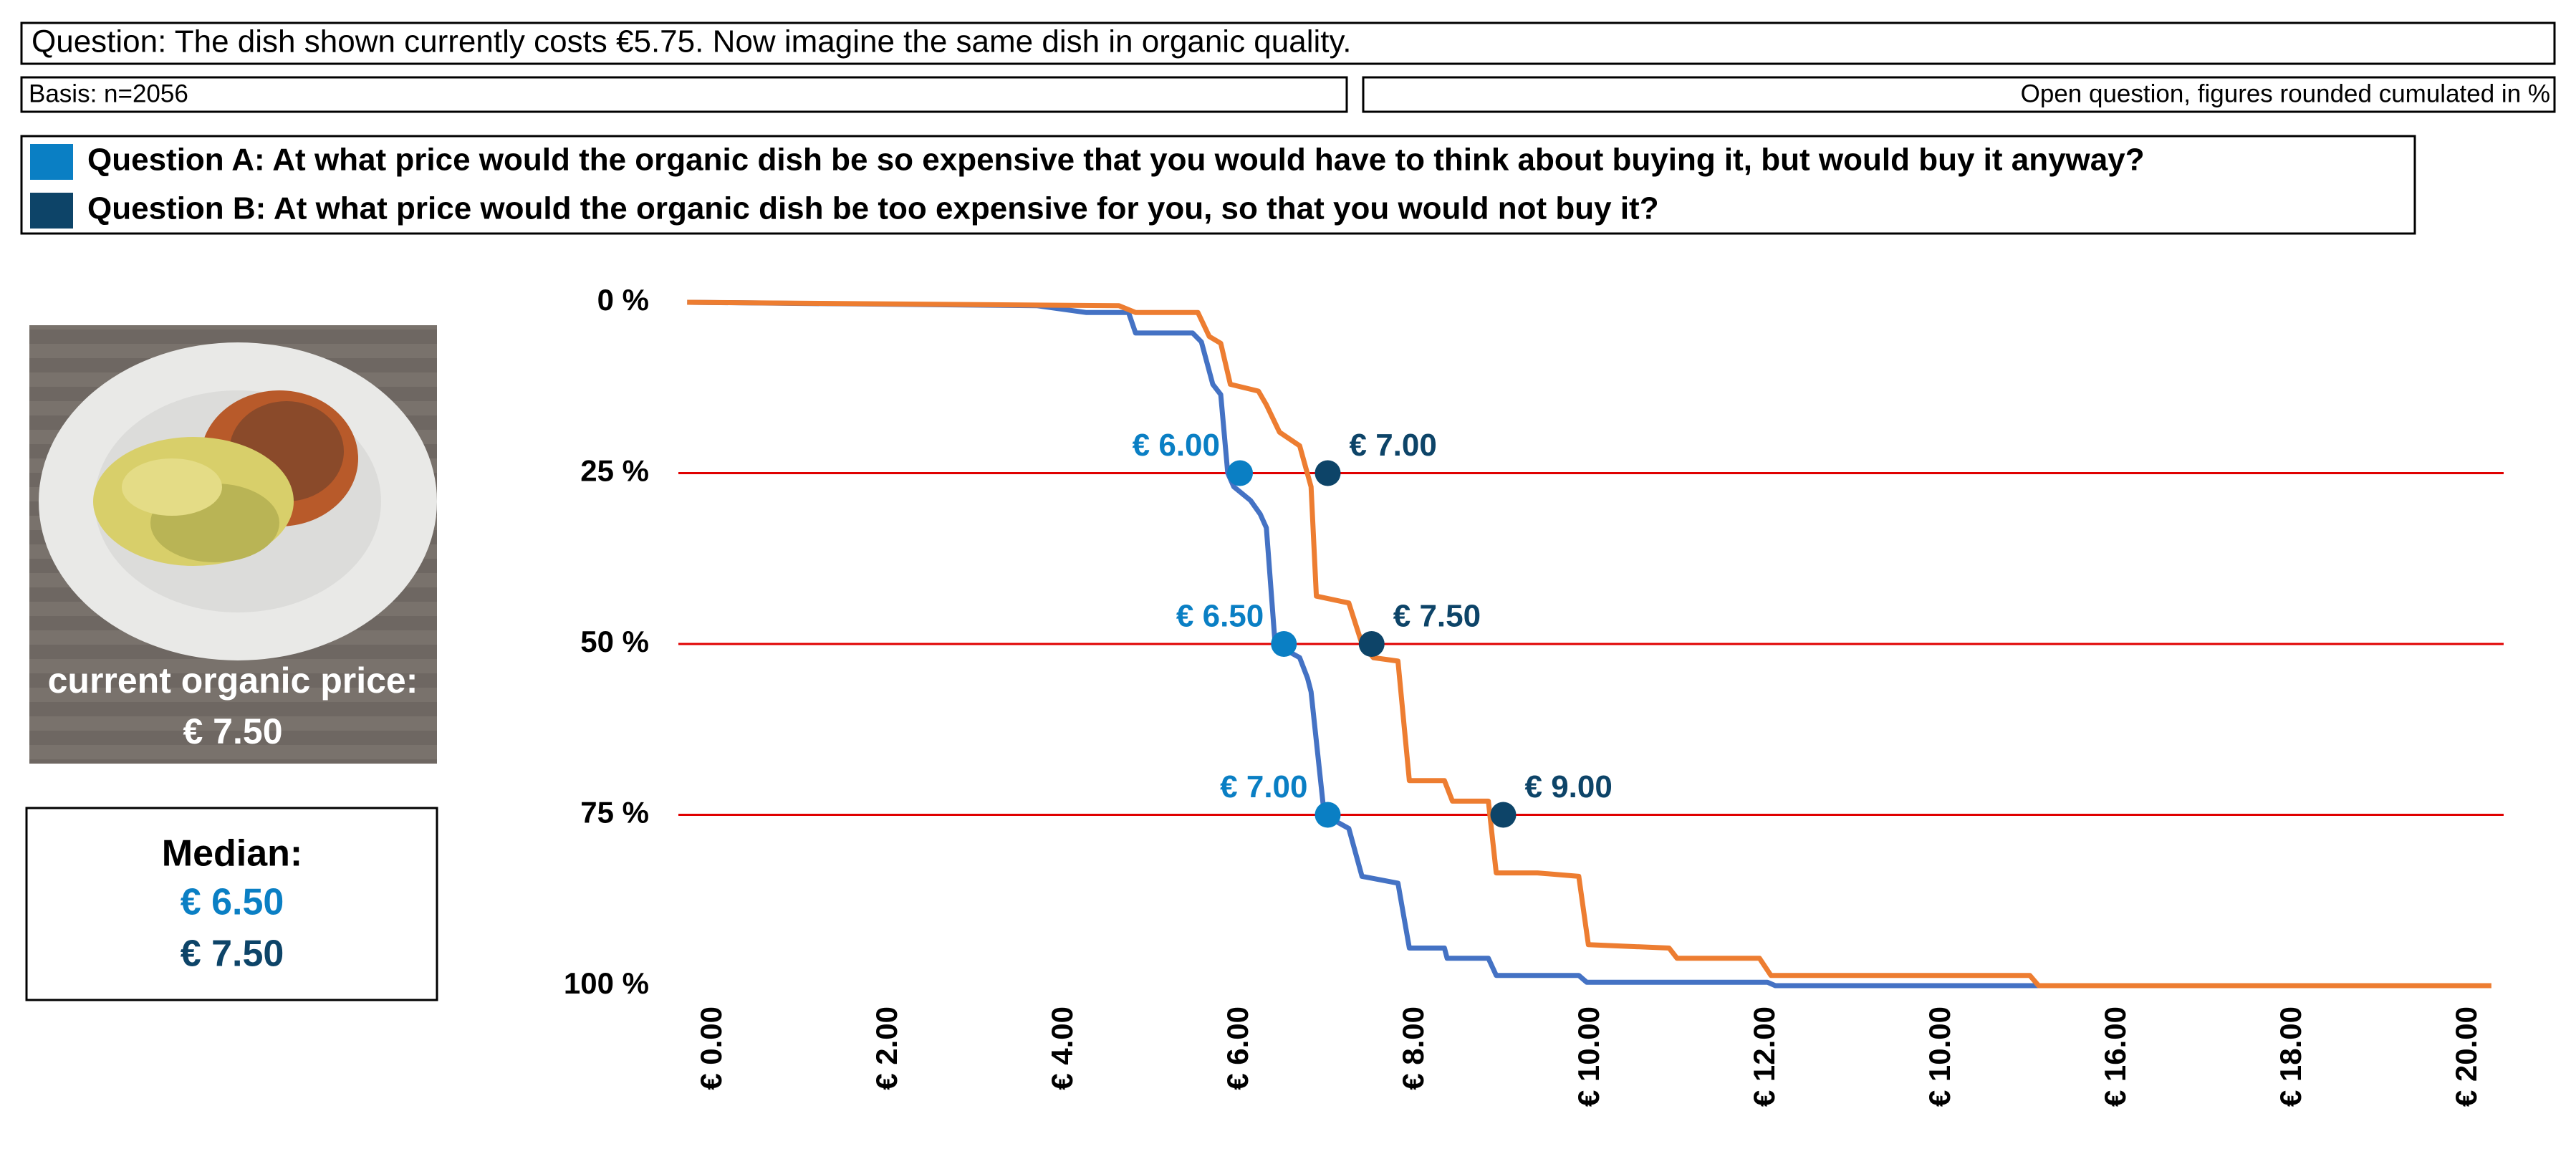 This screenshot has width=2576, height=1154. Describe the element at coordinates (1220, 616) in the screenshot. I see `point-label: € 6.50` at that location.